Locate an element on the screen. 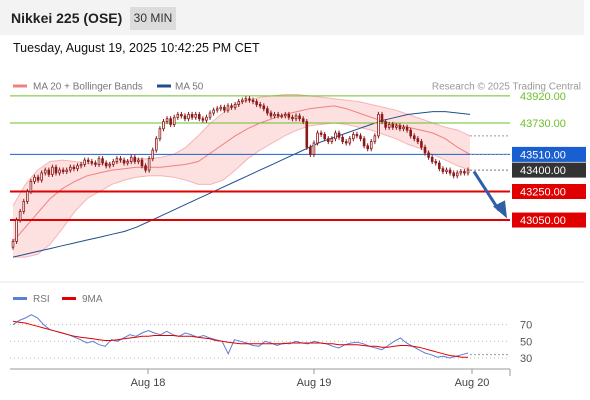  last-price-label: 43400.00 is located at coordinates (543, 171).